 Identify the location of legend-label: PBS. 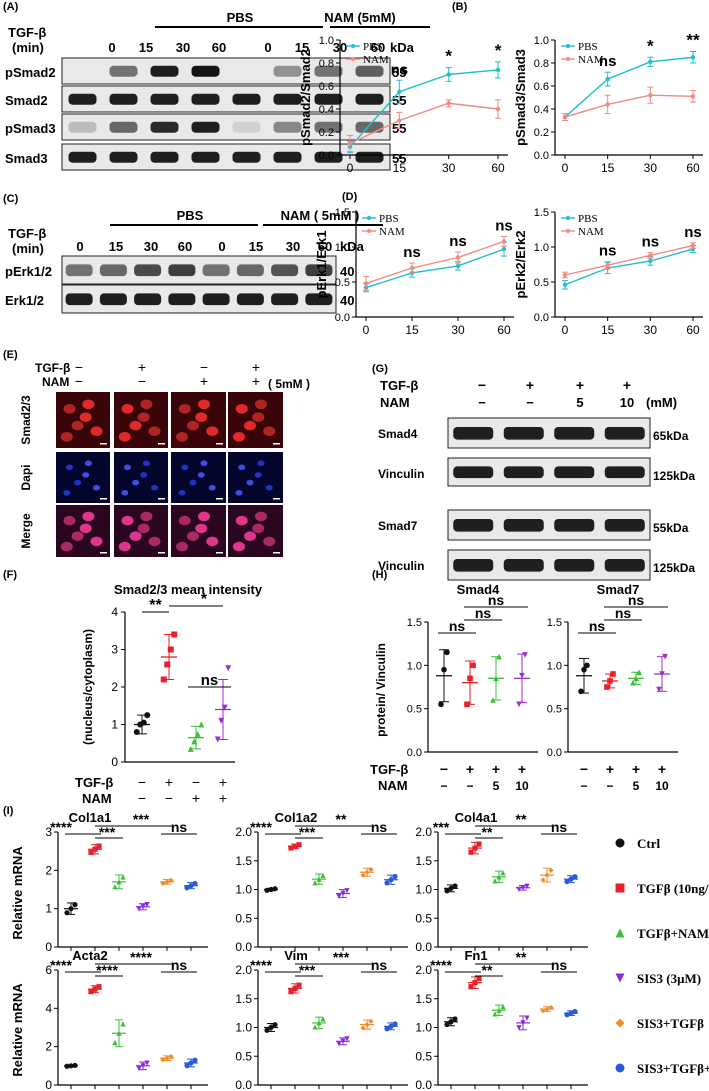
(588, 47).